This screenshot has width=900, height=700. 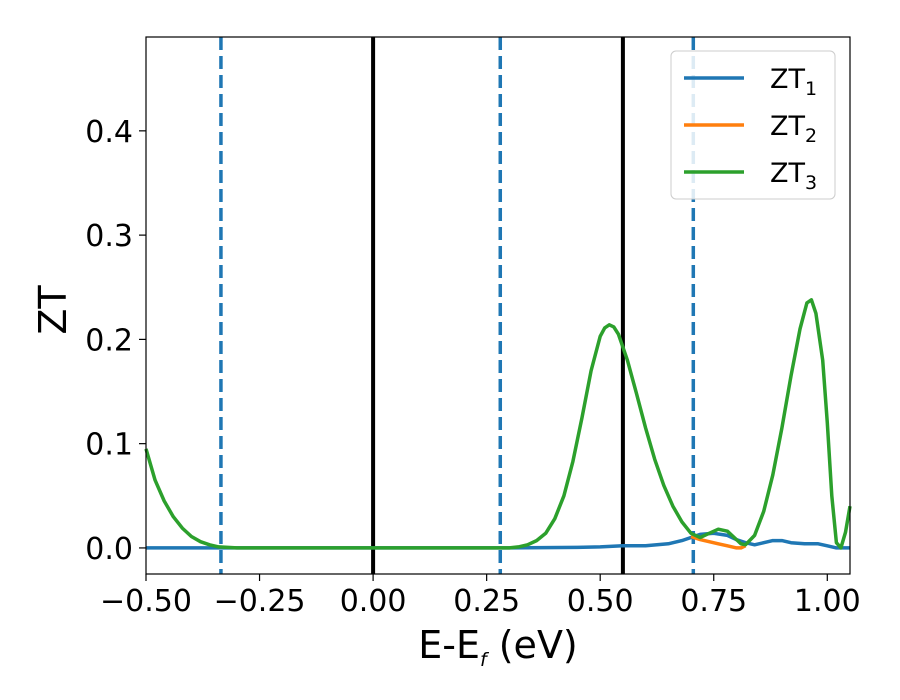 I want to click on x-tick-label: 0.50, so click(x=600, y=601).